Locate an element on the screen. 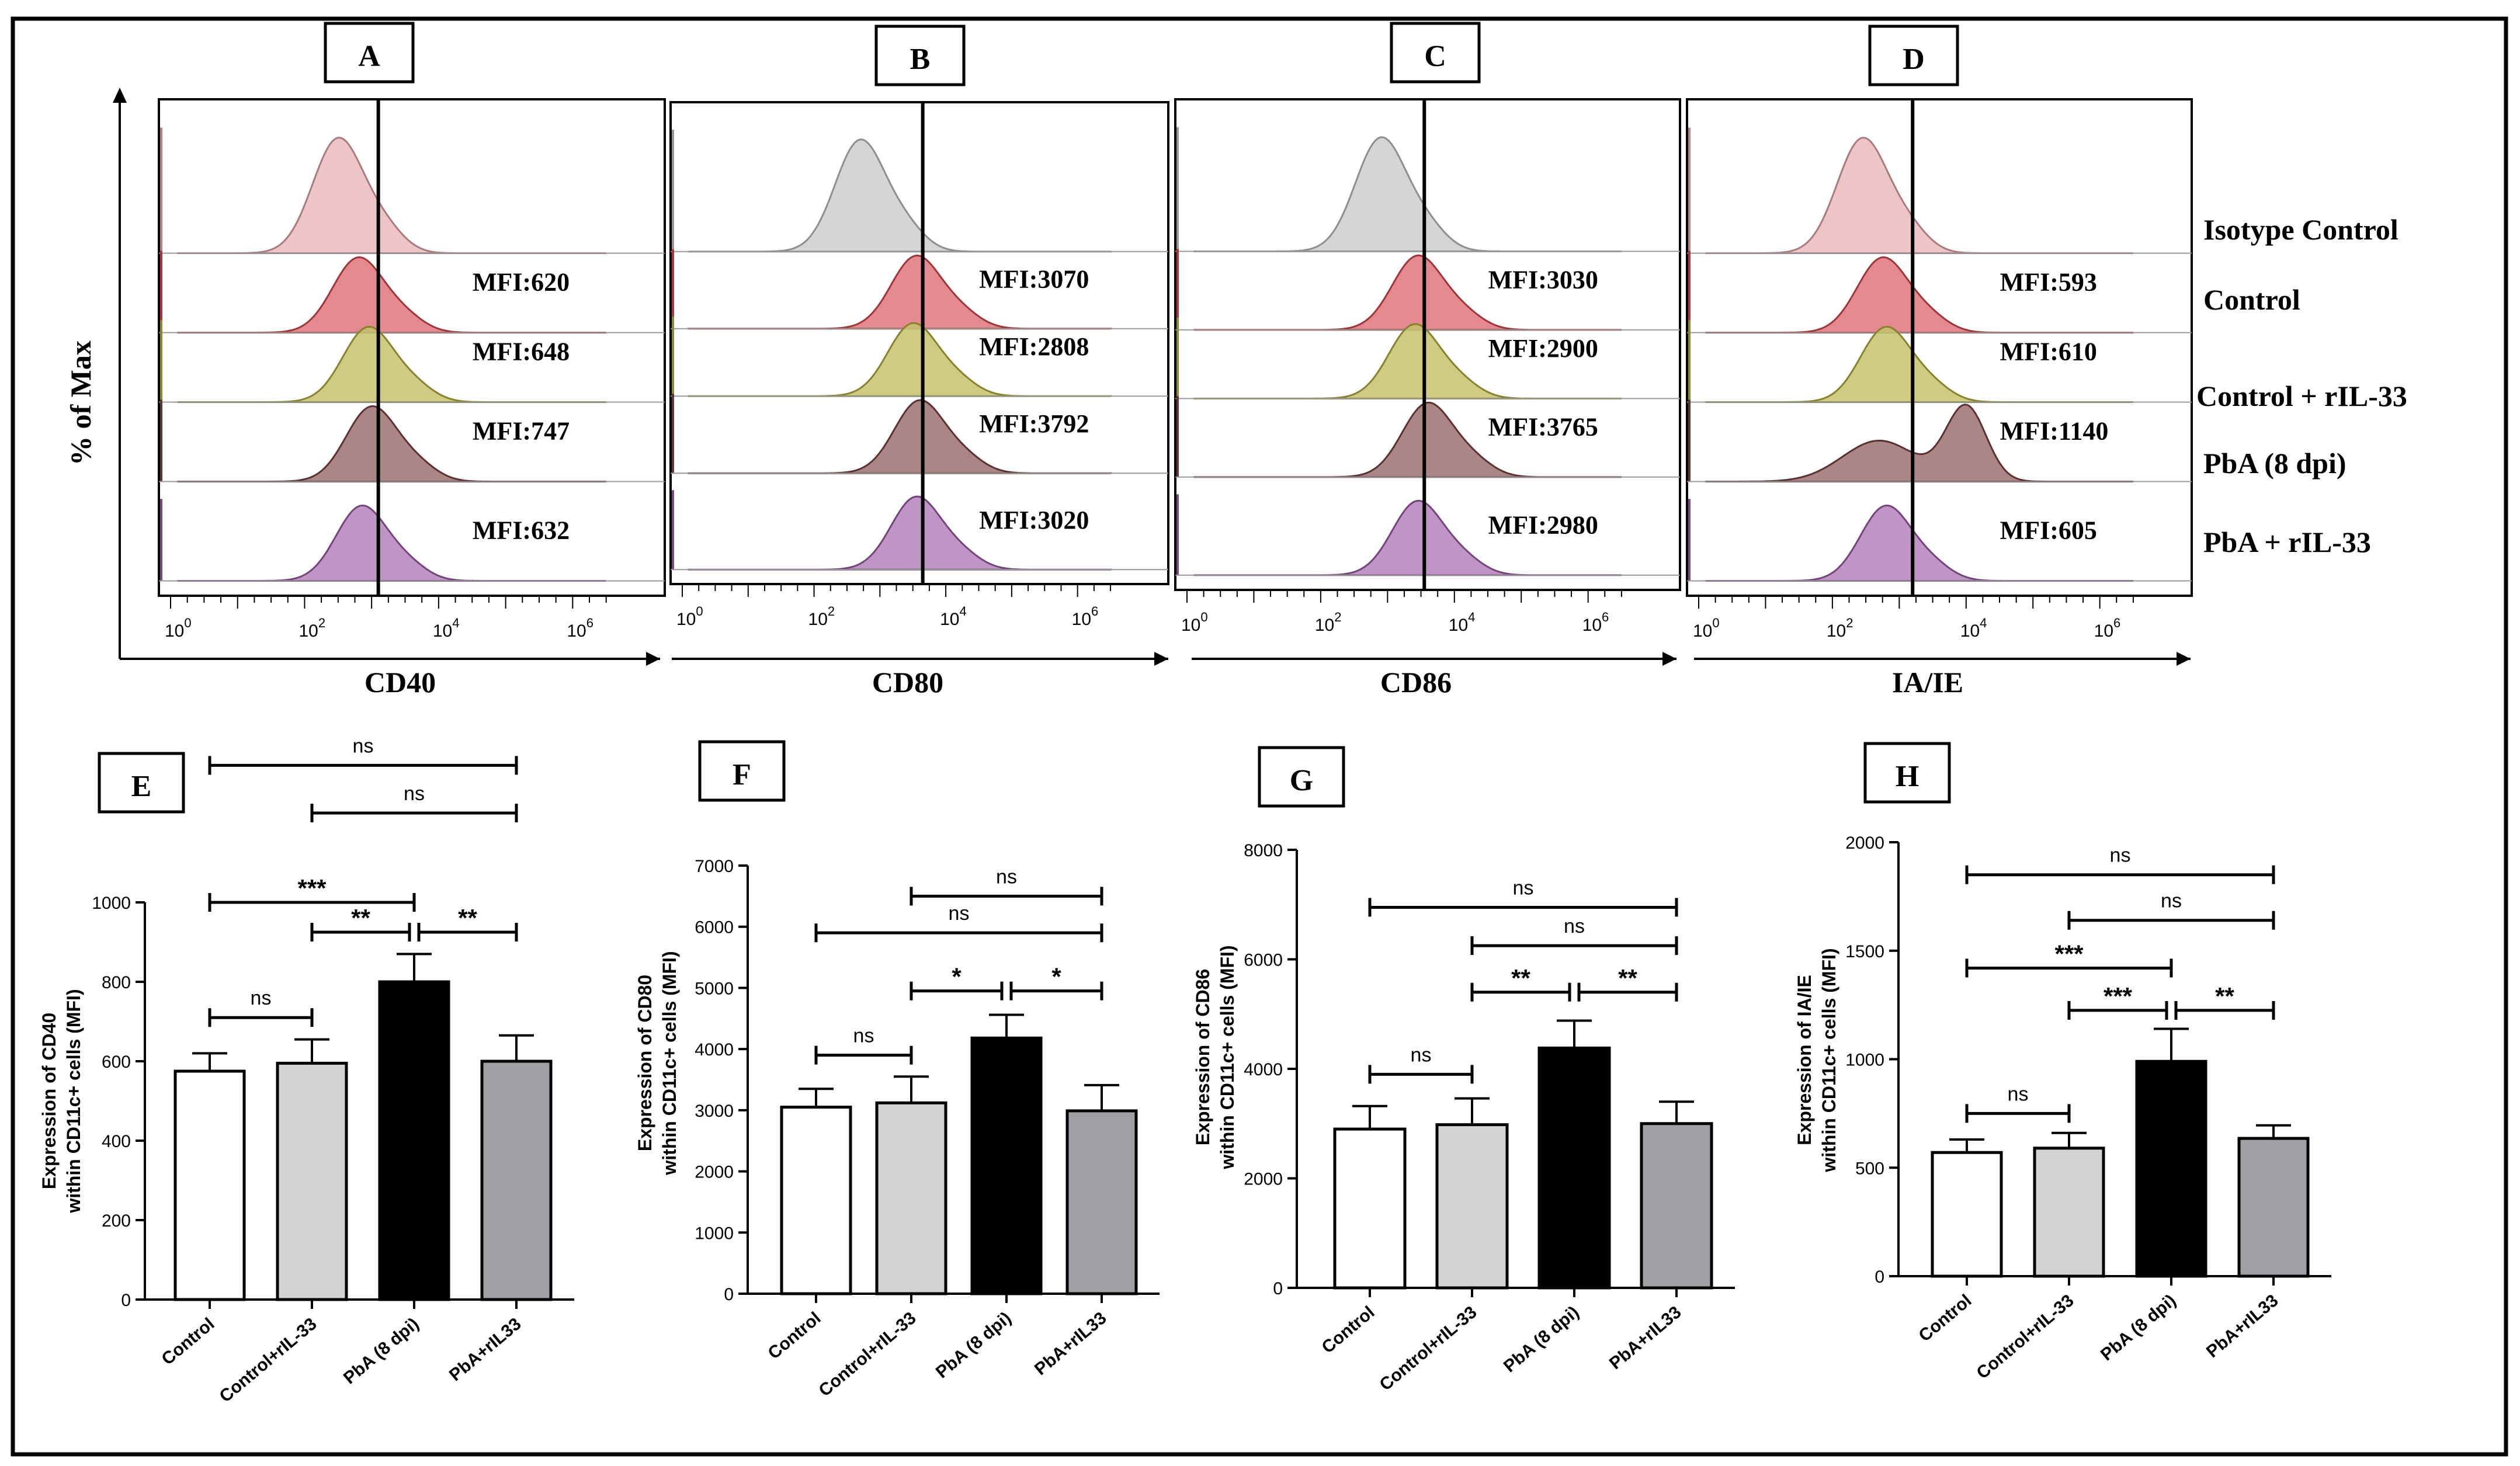  y-tick-label: 800 is located at coordinates (116, 983).